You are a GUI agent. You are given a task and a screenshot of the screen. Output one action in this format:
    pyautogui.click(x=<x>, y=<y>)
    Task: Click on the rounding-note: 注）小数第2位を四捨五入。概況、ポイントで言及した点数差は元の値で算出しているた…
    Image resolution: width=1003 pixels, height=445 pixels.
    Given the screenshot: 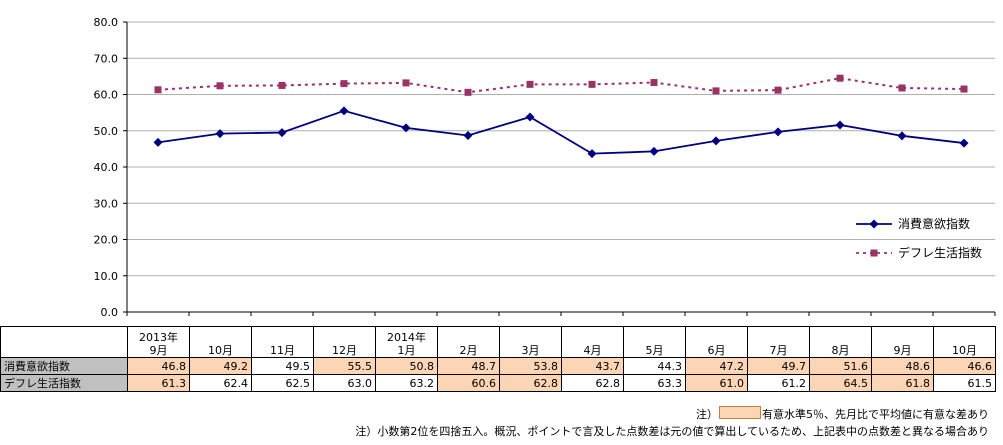 What is the action you would take?
    pyautogui.click(x=672, y=431)
    